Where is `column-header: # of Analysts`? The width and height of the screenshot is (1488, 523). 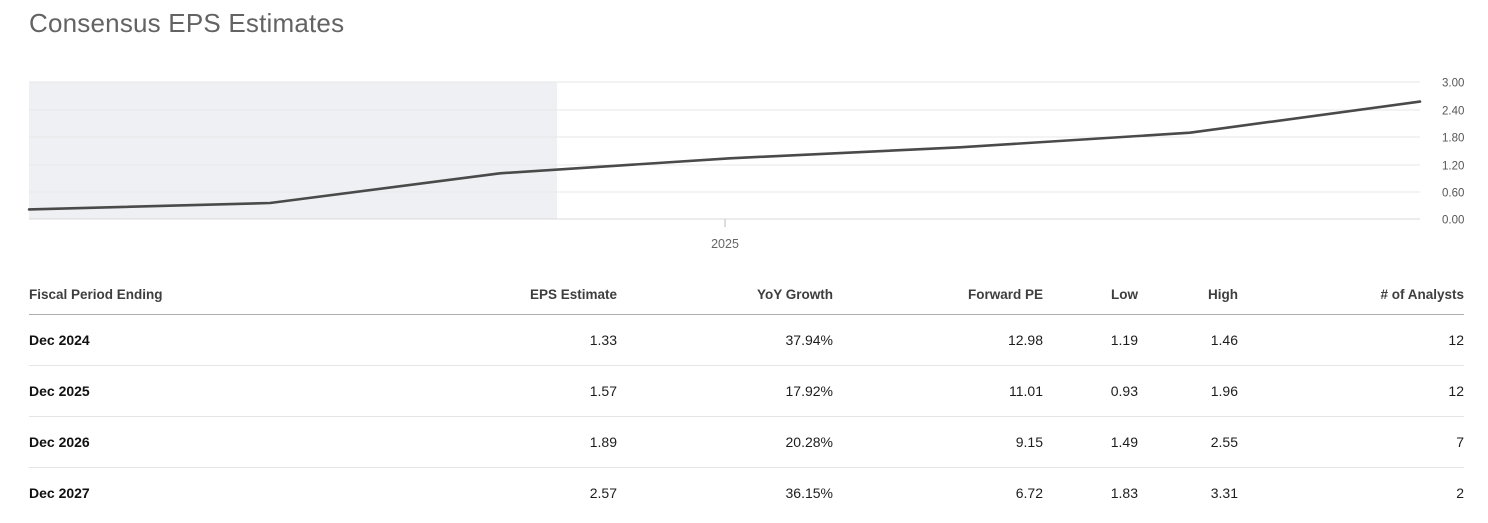 column-header: # of Analysts is located at coordinates (1422, 294).